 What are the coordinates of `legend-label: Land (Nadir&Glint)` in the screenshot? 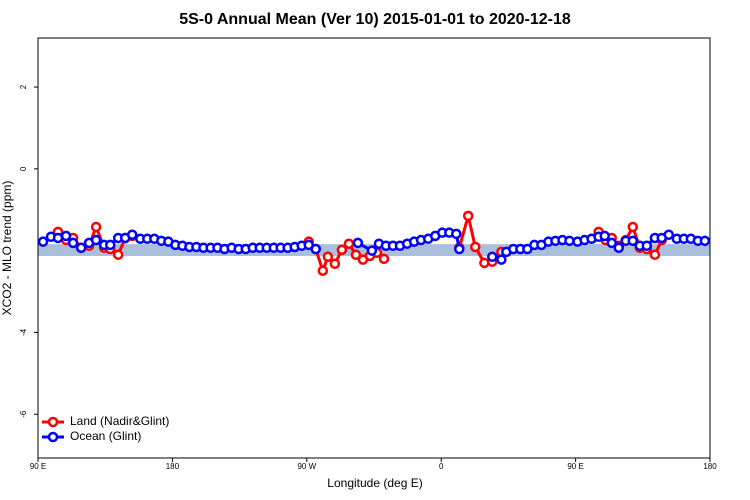 It's located at (119, 421).